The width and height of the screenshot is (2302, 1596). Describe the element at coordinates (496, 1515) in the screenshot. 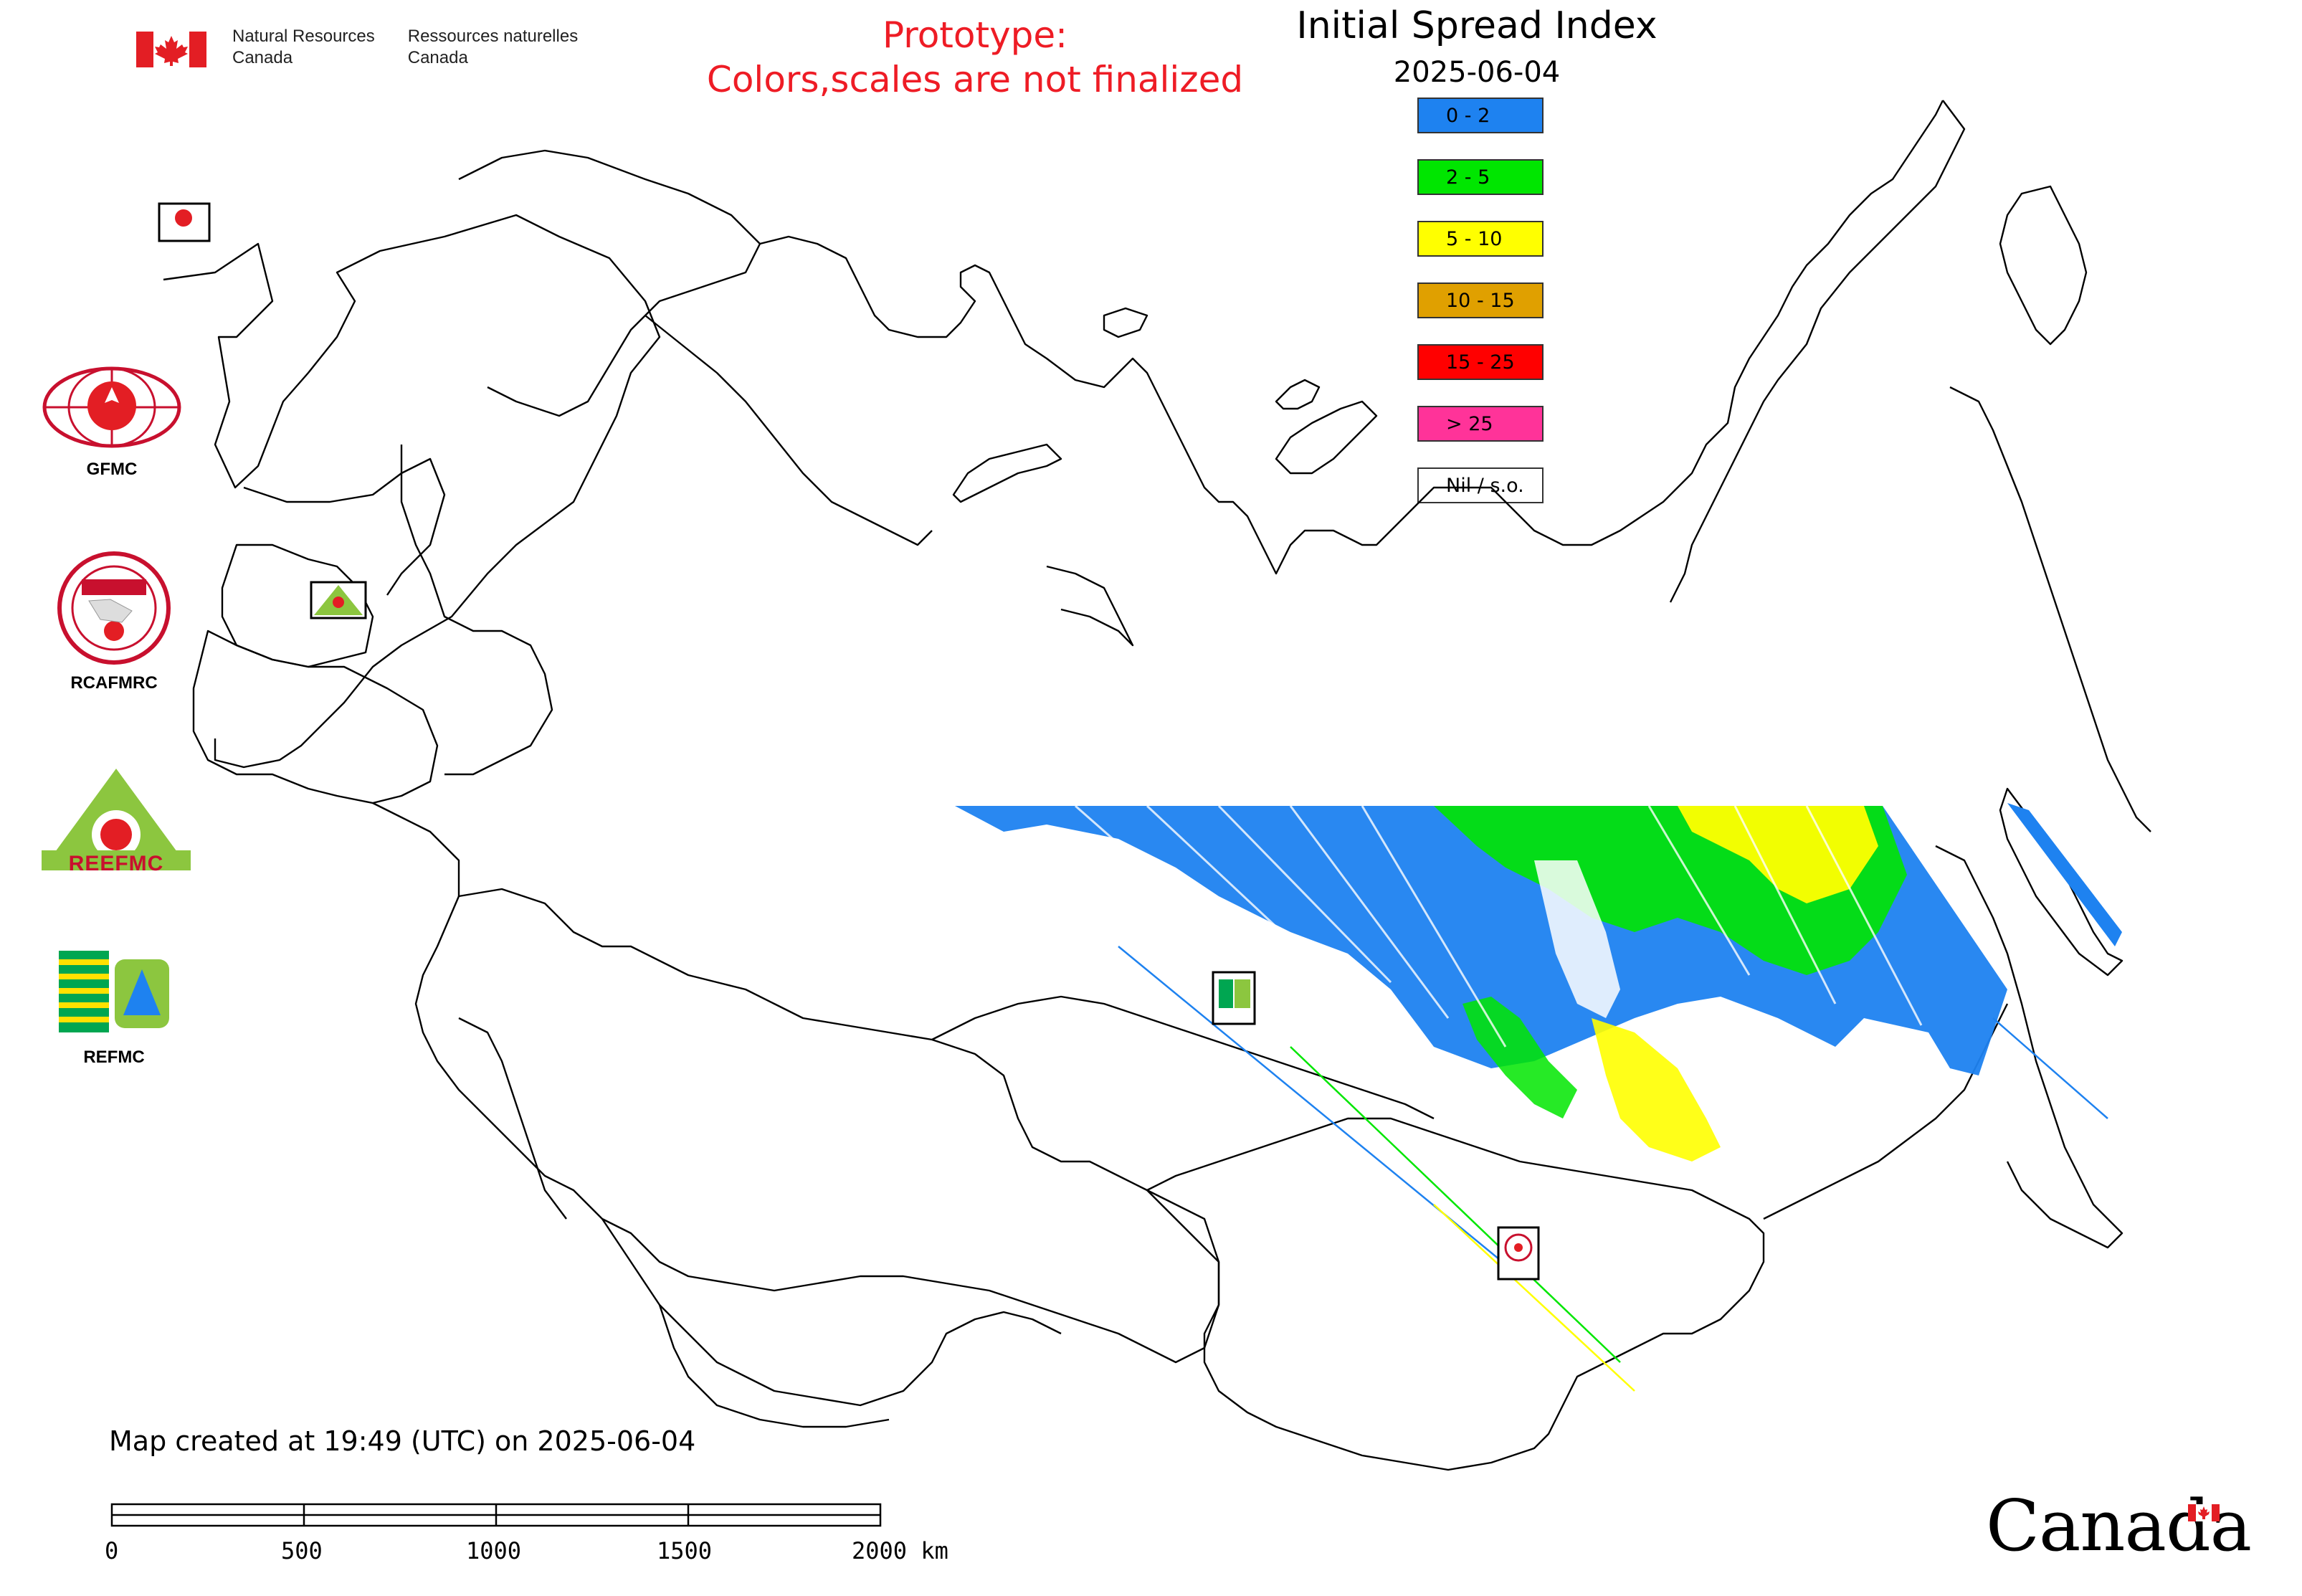

I see `scale-bar` at that location.